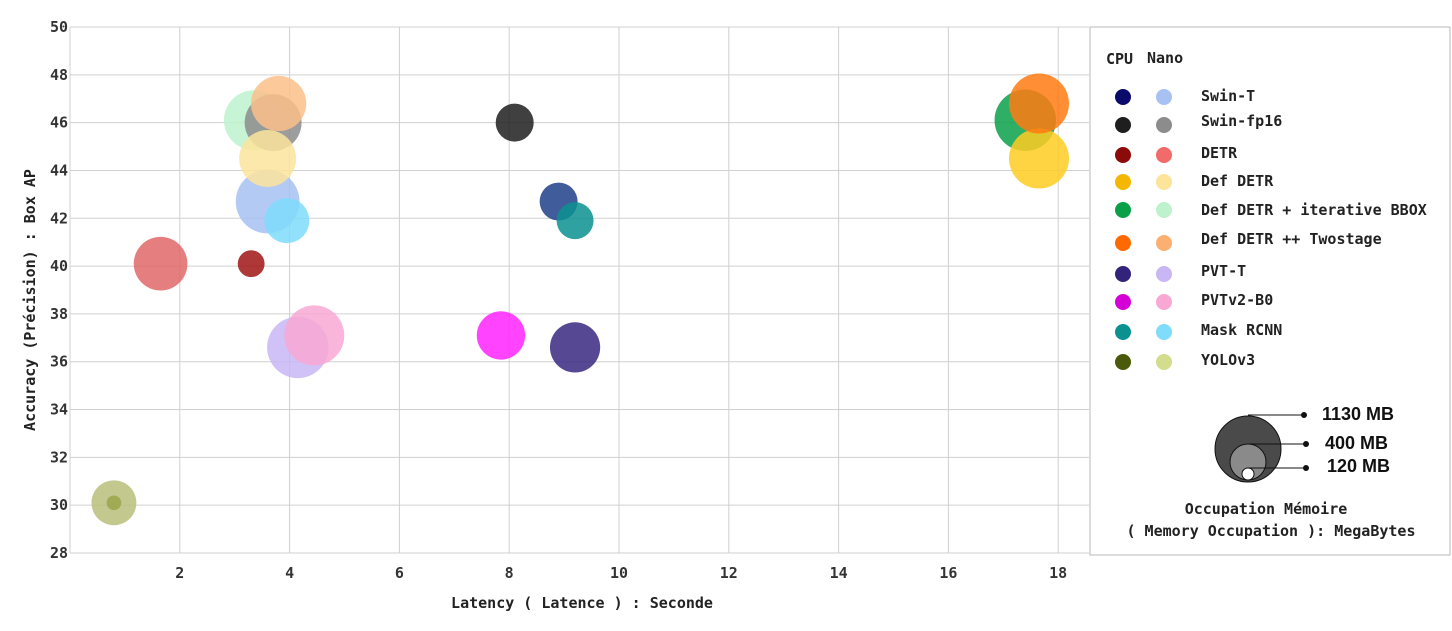 This screenshot has height=631, width=1452. What do you see at coordinates (1271, 531) in the screenshot?
I see `size-legend-title-line2: ( Memory Occupation ): MegaBytes` at bounding box center [1271, 531].